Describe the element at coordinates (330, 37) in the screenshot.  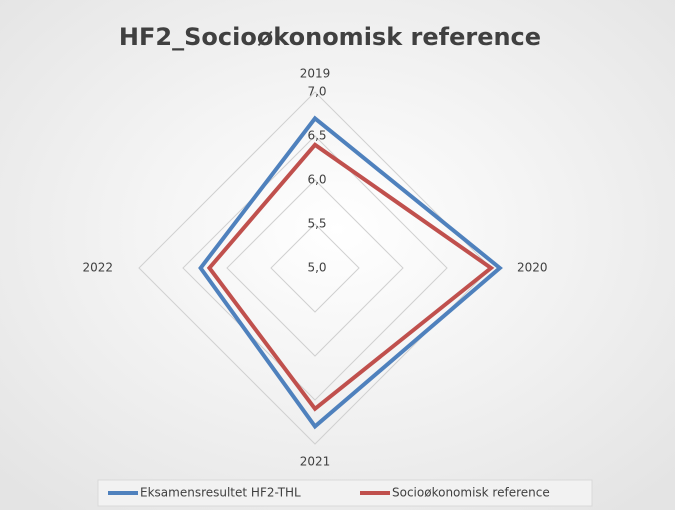
I see `chart-title: HF2_Socioøkonomisk reference` at that location.